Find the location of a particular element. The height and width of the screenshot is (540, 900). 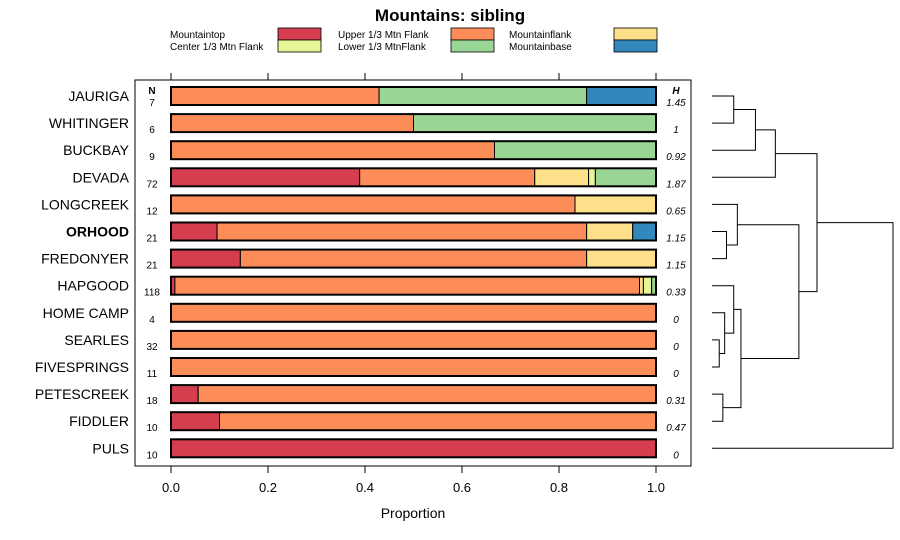

h-value-buckbay: 0.92 is located at coordinates (676, 157).